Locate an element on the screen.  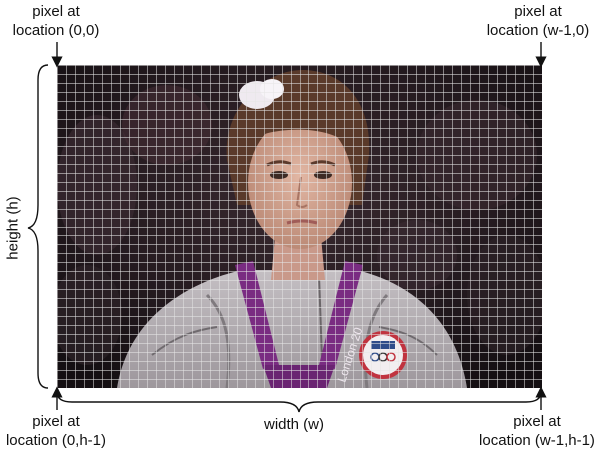
top-left-pixel-label: pixel at location (0,0) is located at coordinates (56, 21).